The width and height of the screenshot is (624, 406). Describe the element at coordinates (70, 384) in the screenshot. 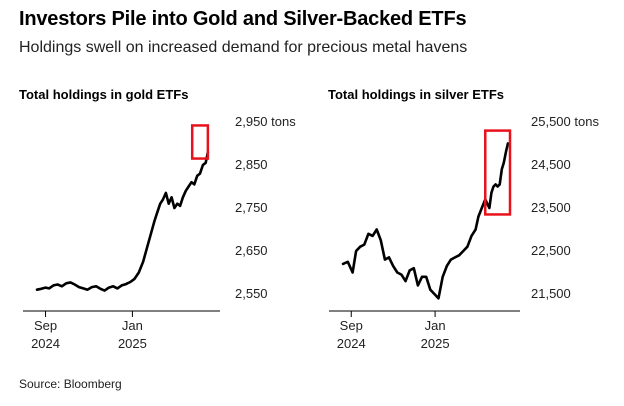

I see `source-note: Source: Bloomberg` at that location.